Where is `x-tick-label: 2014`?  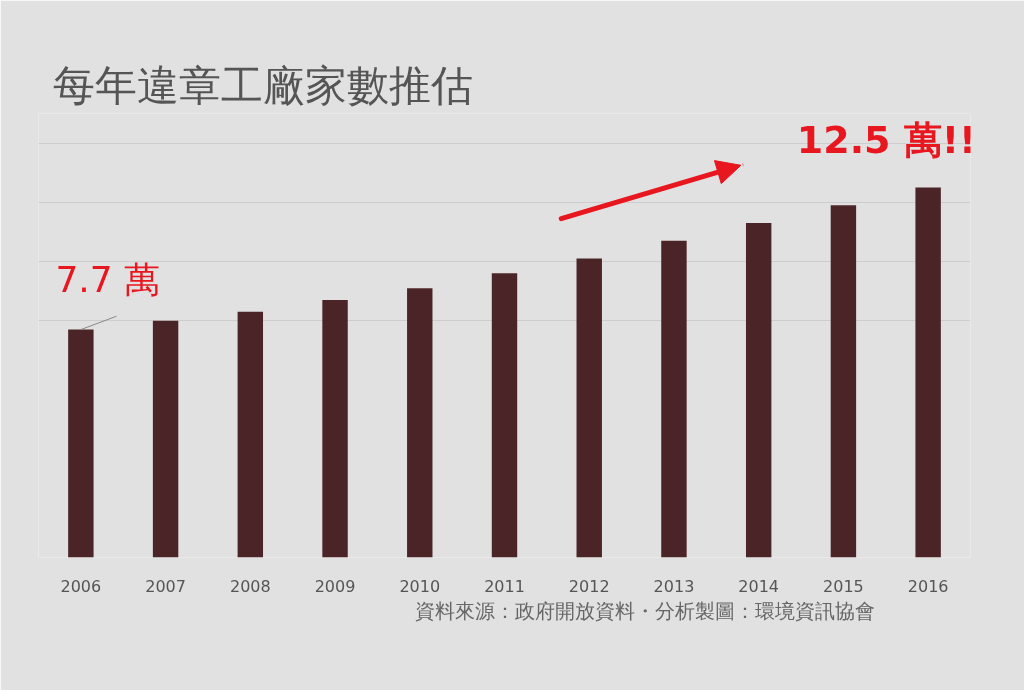
x-tick-label: 2014 is located at coordinates (759, 586).